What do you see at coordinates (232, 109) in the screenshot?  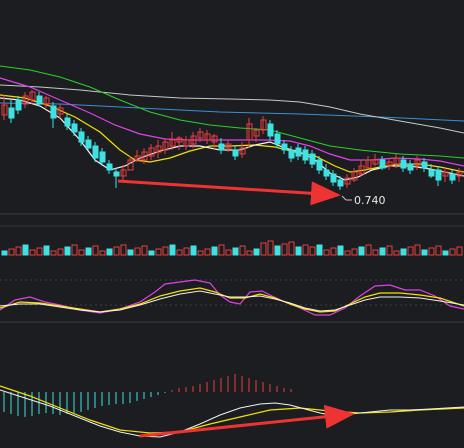 I see `ma120-line` at bounding box center [232, 109].